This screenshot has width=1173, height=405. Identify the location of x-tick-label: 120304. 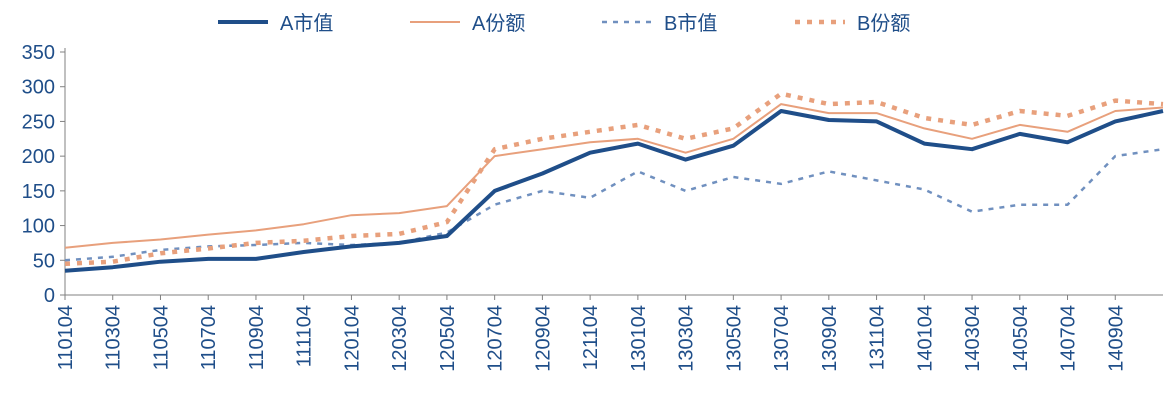
(400, 338).